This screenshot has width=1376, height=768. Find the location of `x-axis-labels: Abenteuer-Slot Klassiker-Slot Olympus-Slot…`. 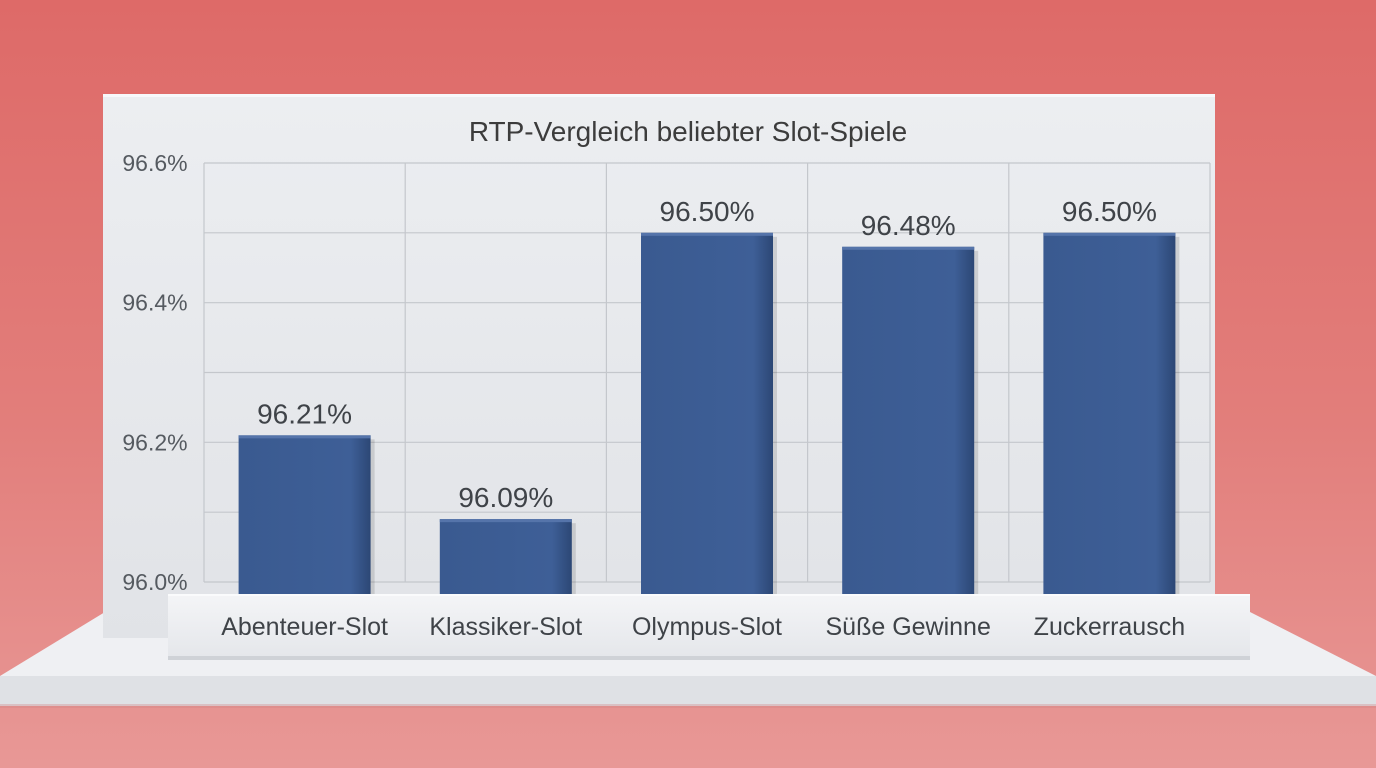

x-axis-labels: Abenteuer-Slot Klassiker-Slot Olympus-Slot… is located at coordinates (703, 627).